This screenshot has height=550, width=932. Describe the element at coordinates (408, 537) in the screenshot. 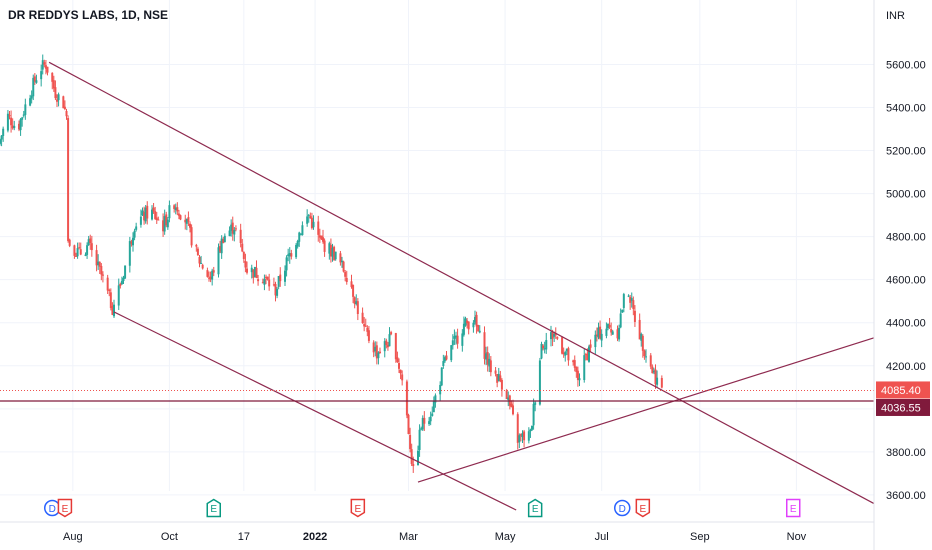

I see `time-tick-label: Mar` at that location.